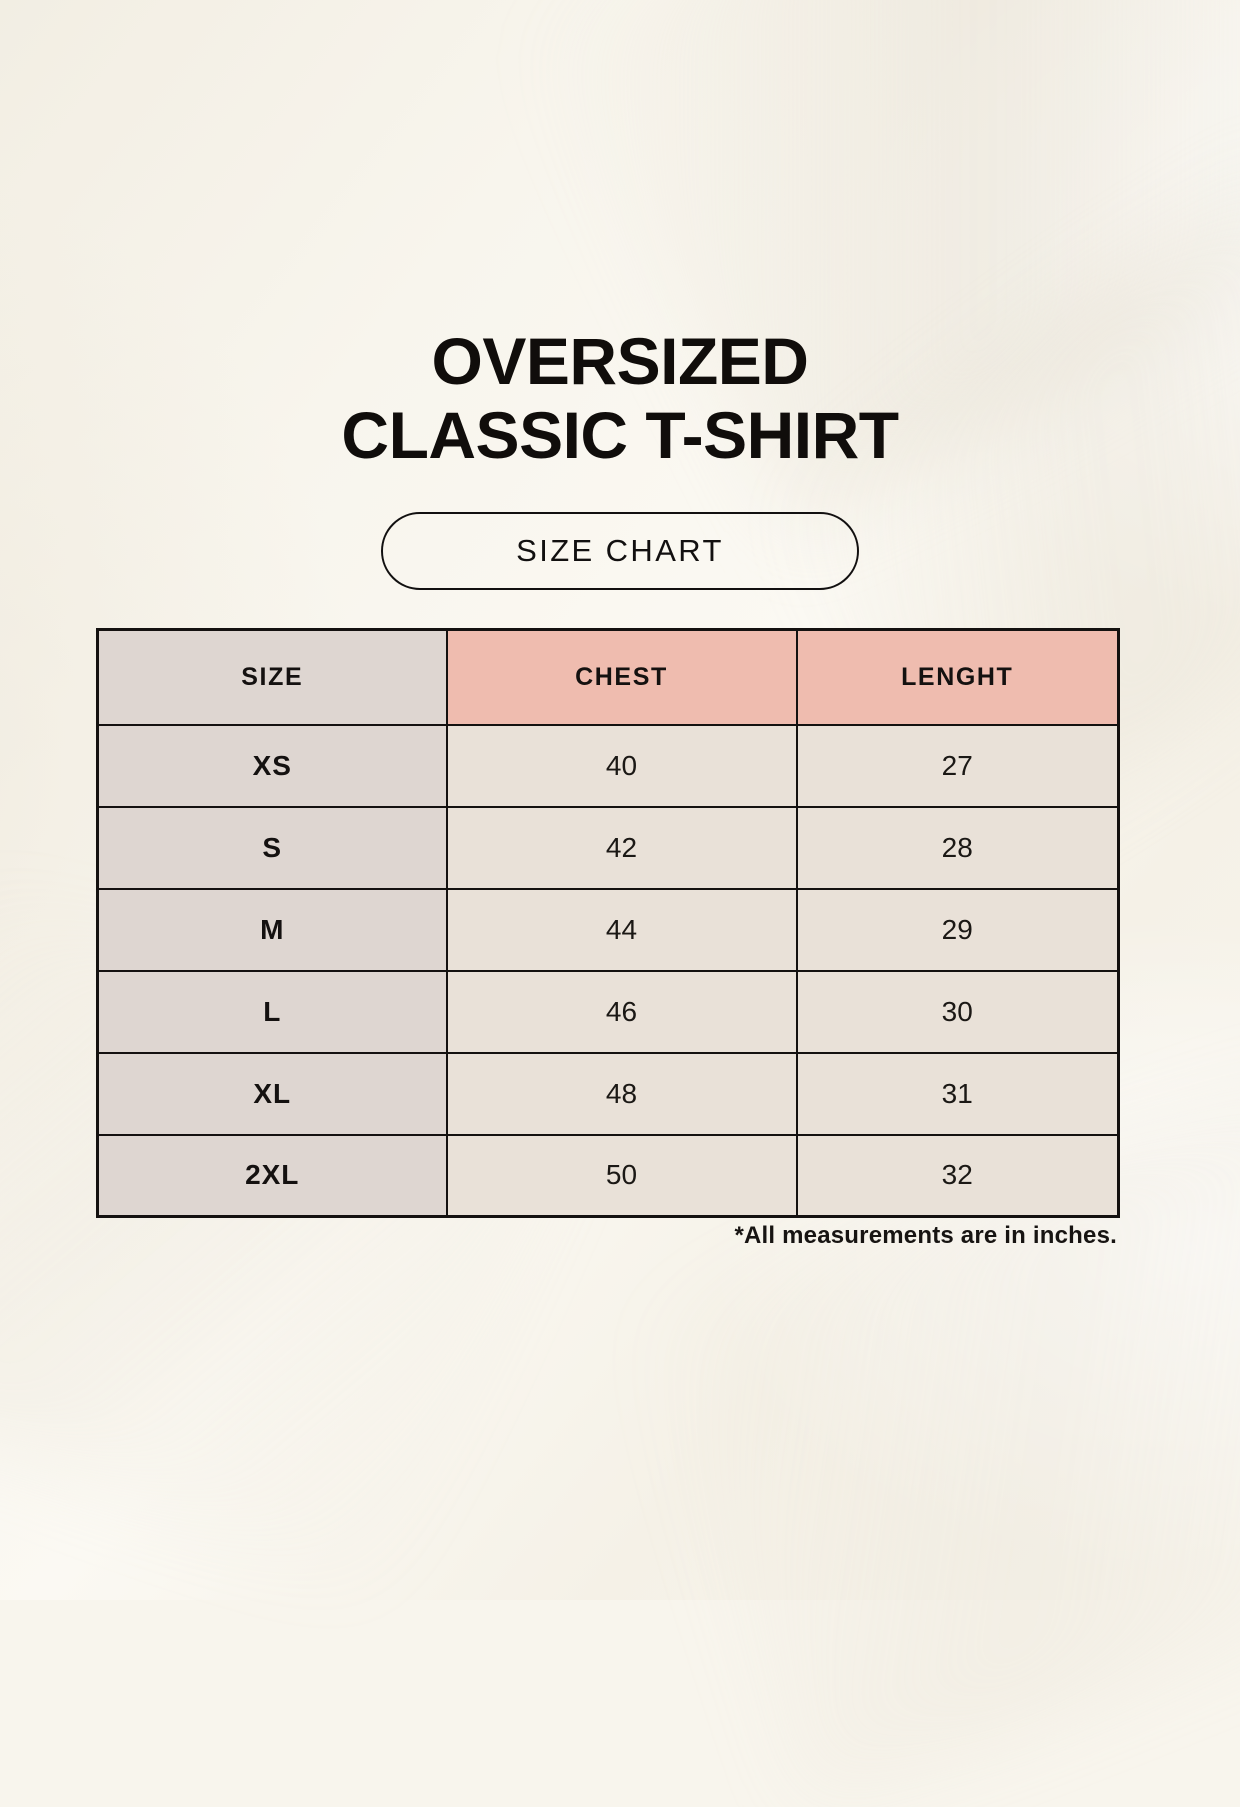 The width and height of the screenshot is (1240, 1807). Describe the element at coordinates (272, 1011) in the screenshot. I see `cell-size: L` at that location.